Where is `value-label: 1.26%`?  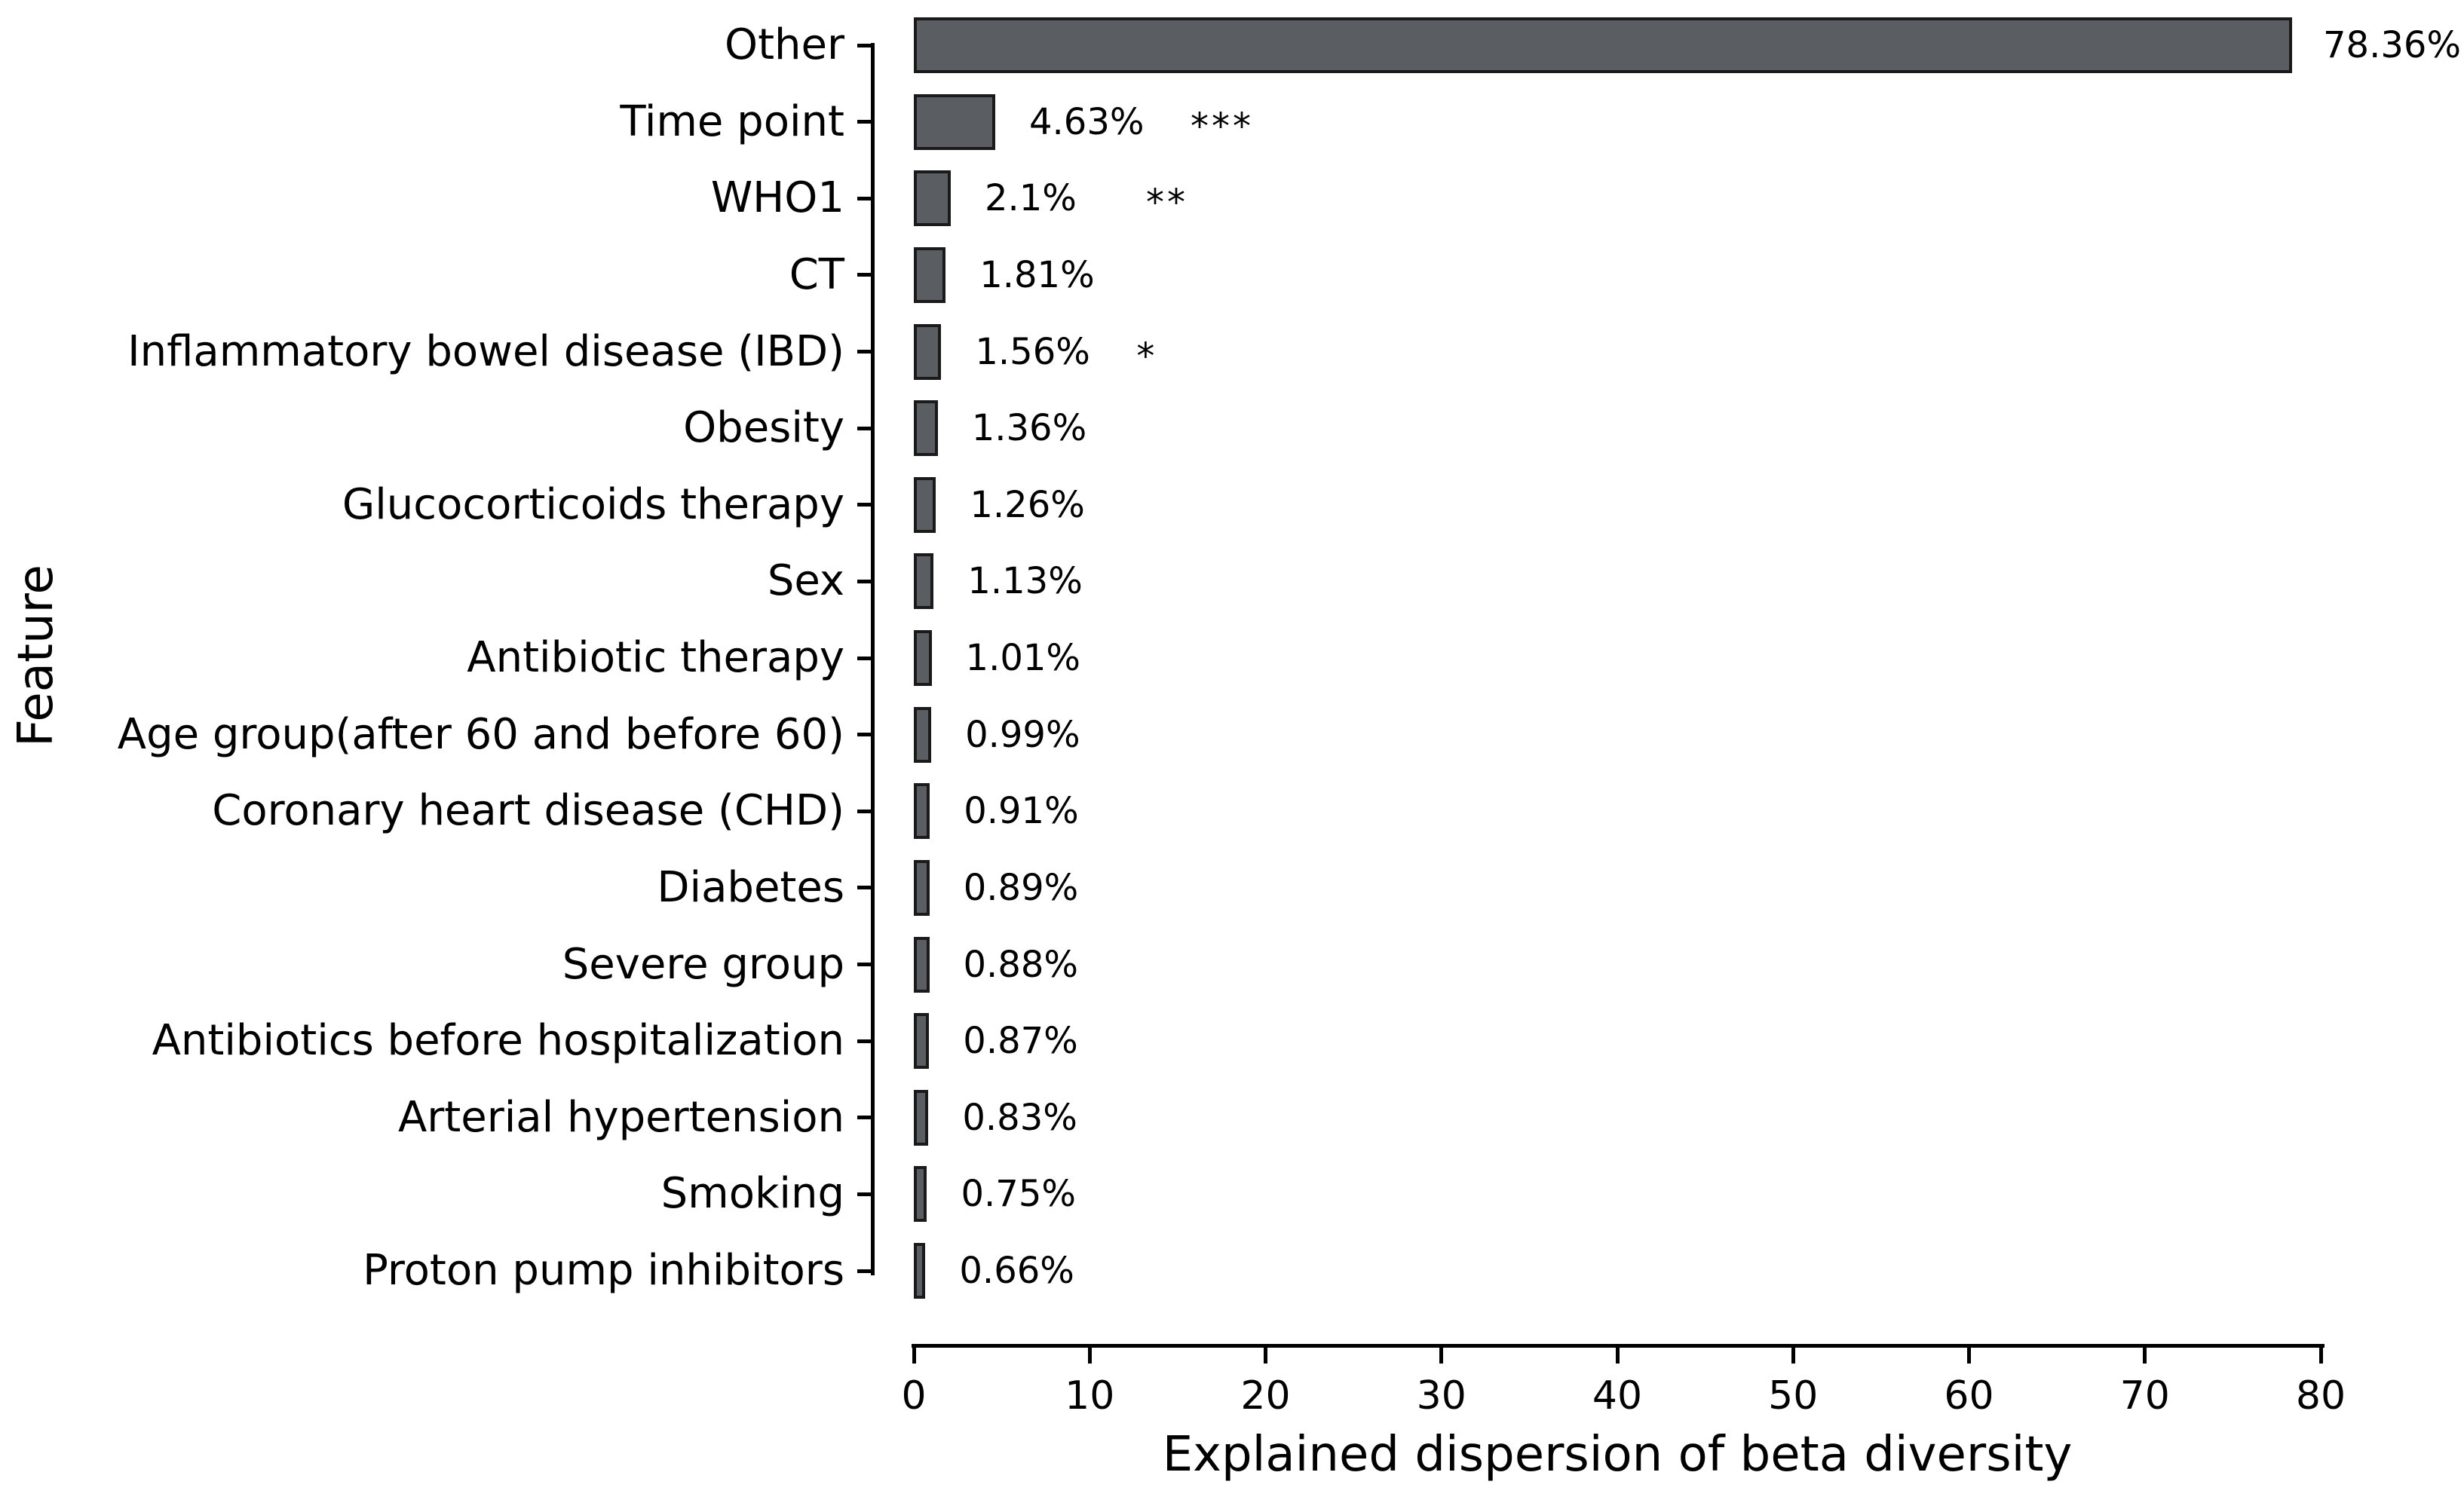
value-label: 1.26% is located at coordinates (1027, 504).